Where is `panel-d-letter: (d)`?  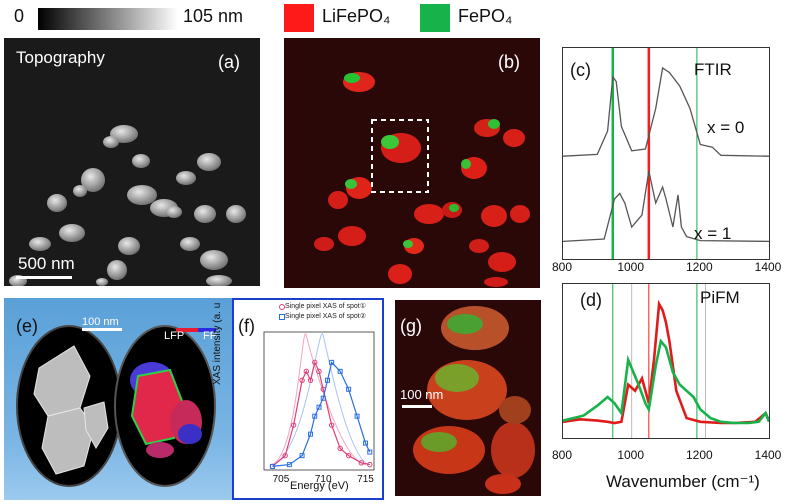
panel-d-letter: (d) is located at coordinates (591, 300).